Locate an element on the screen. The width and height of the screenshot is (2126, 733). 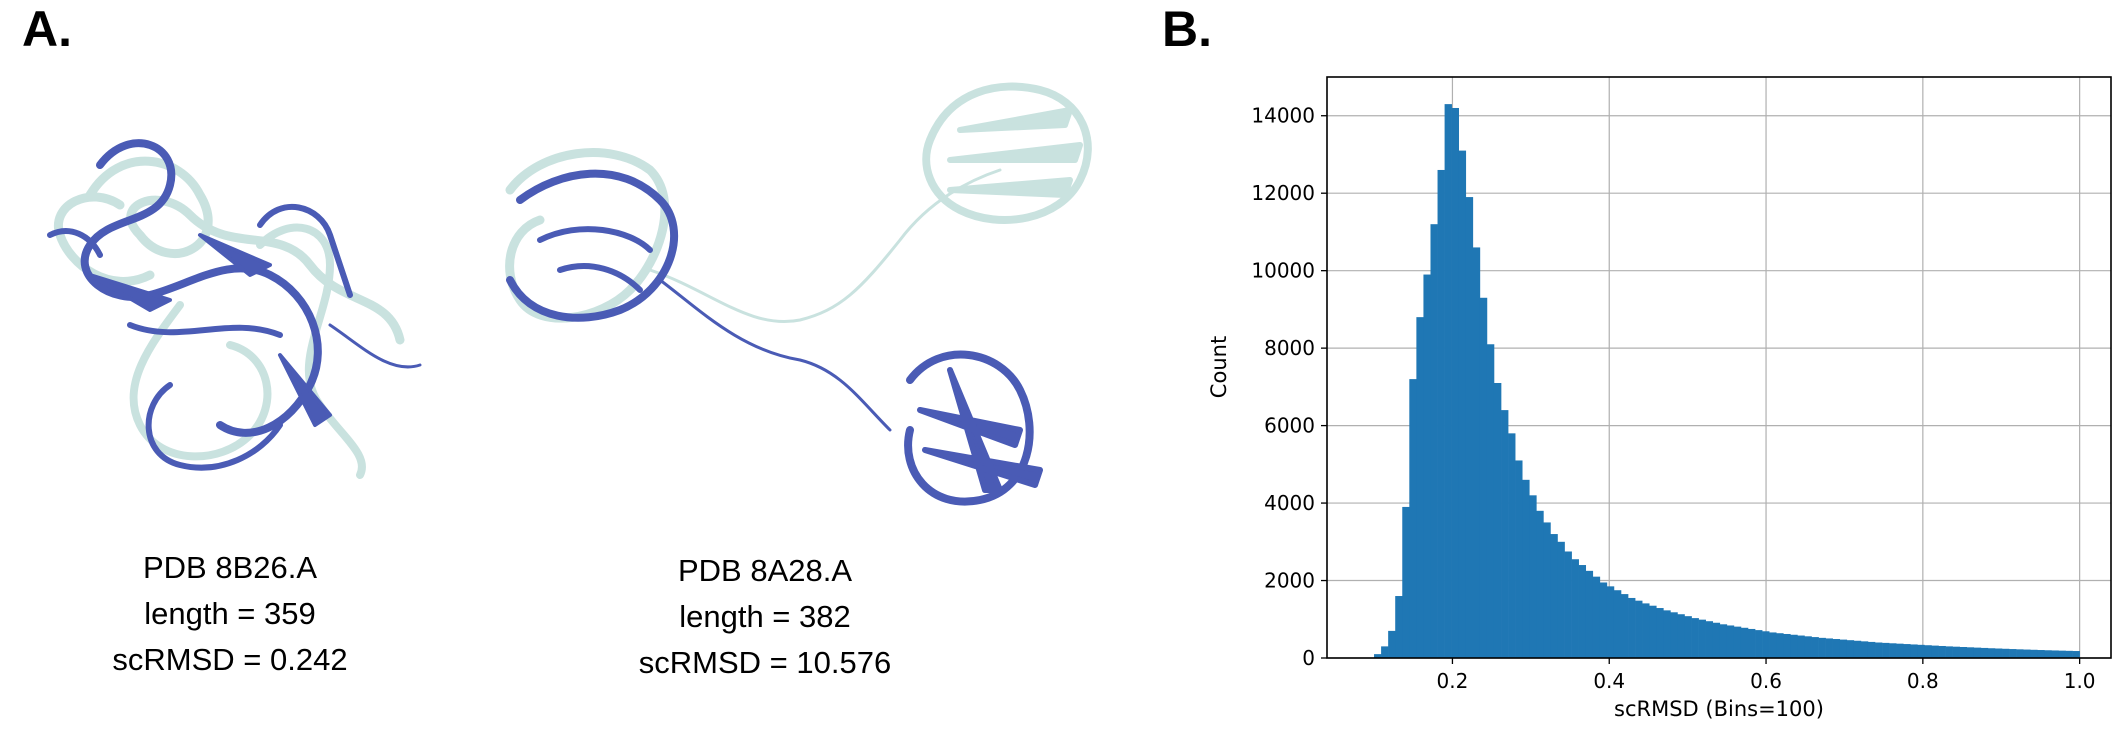
y-tick-label: 0 is located at coordinates (1308, 658).